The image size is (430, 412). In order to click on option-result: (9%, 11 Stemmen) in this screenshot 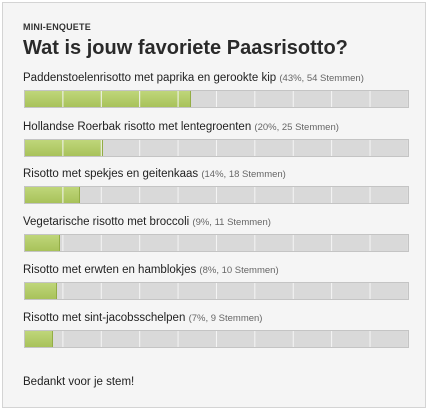, I will do `click(231, 222)`.